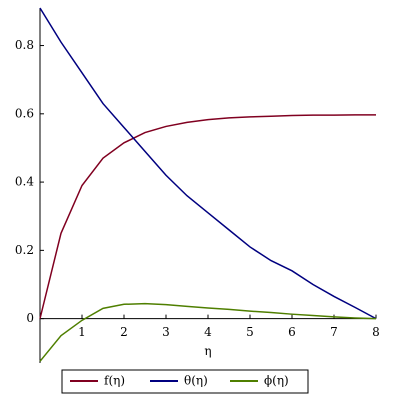  I want to click on x-tick-label: 6, so click(292, 332).